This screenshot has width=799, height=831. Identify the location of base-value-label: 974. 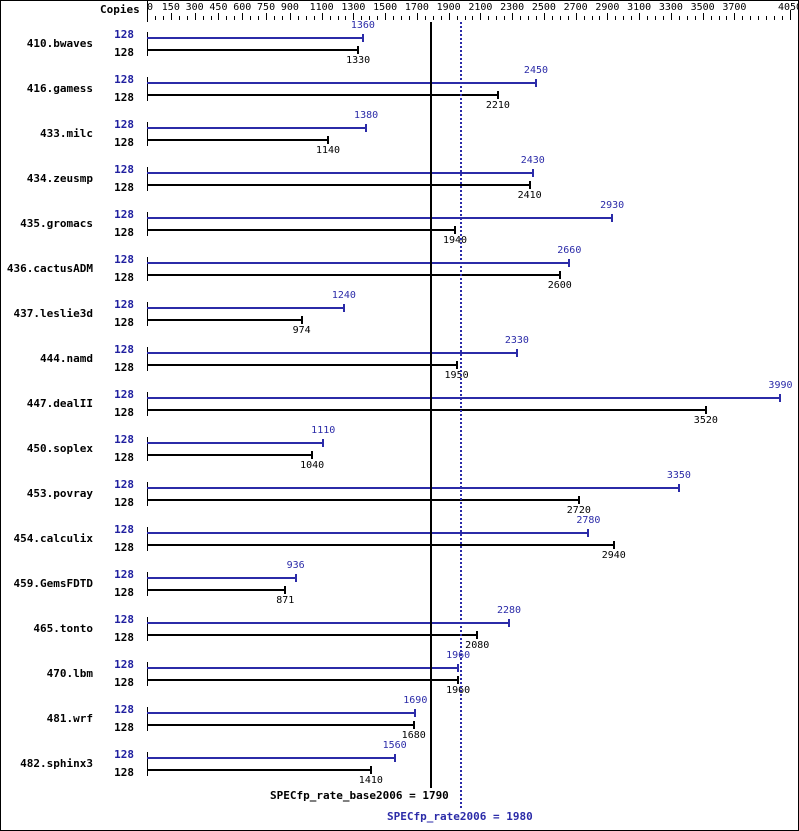
(301, 330).